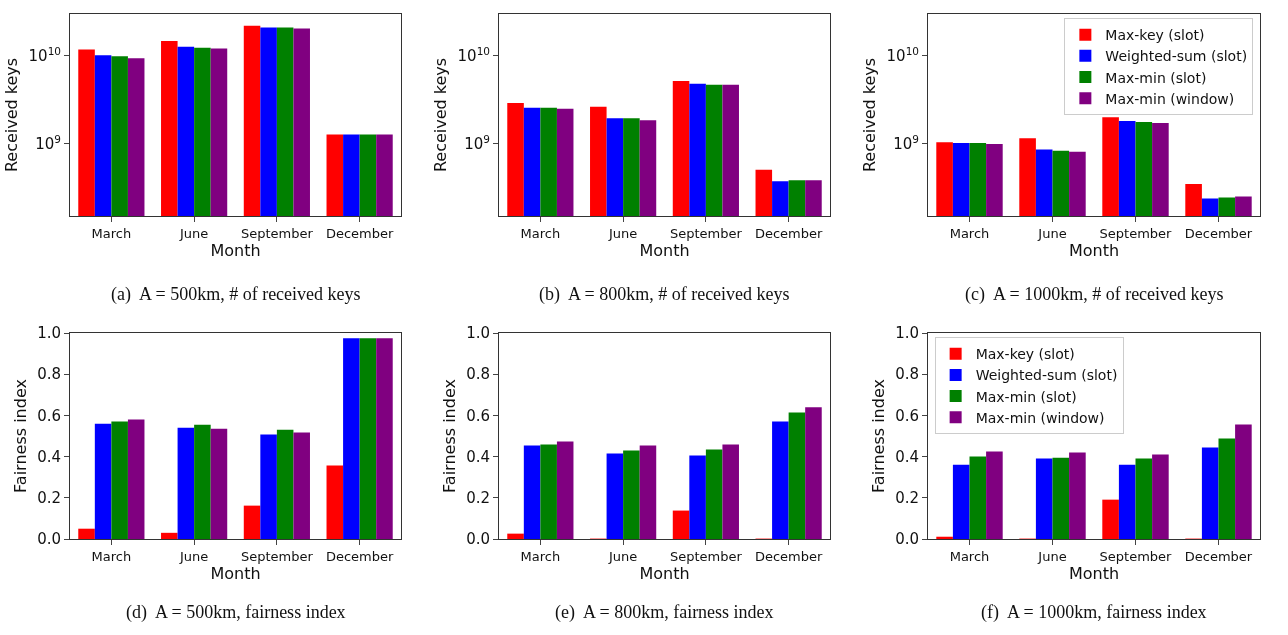 This screenshot has height=635, width=1288. Describe the element at coordinates (236, 294) in the screenshot. I see `text: (a) A = 500km, # of received keys` at that location.